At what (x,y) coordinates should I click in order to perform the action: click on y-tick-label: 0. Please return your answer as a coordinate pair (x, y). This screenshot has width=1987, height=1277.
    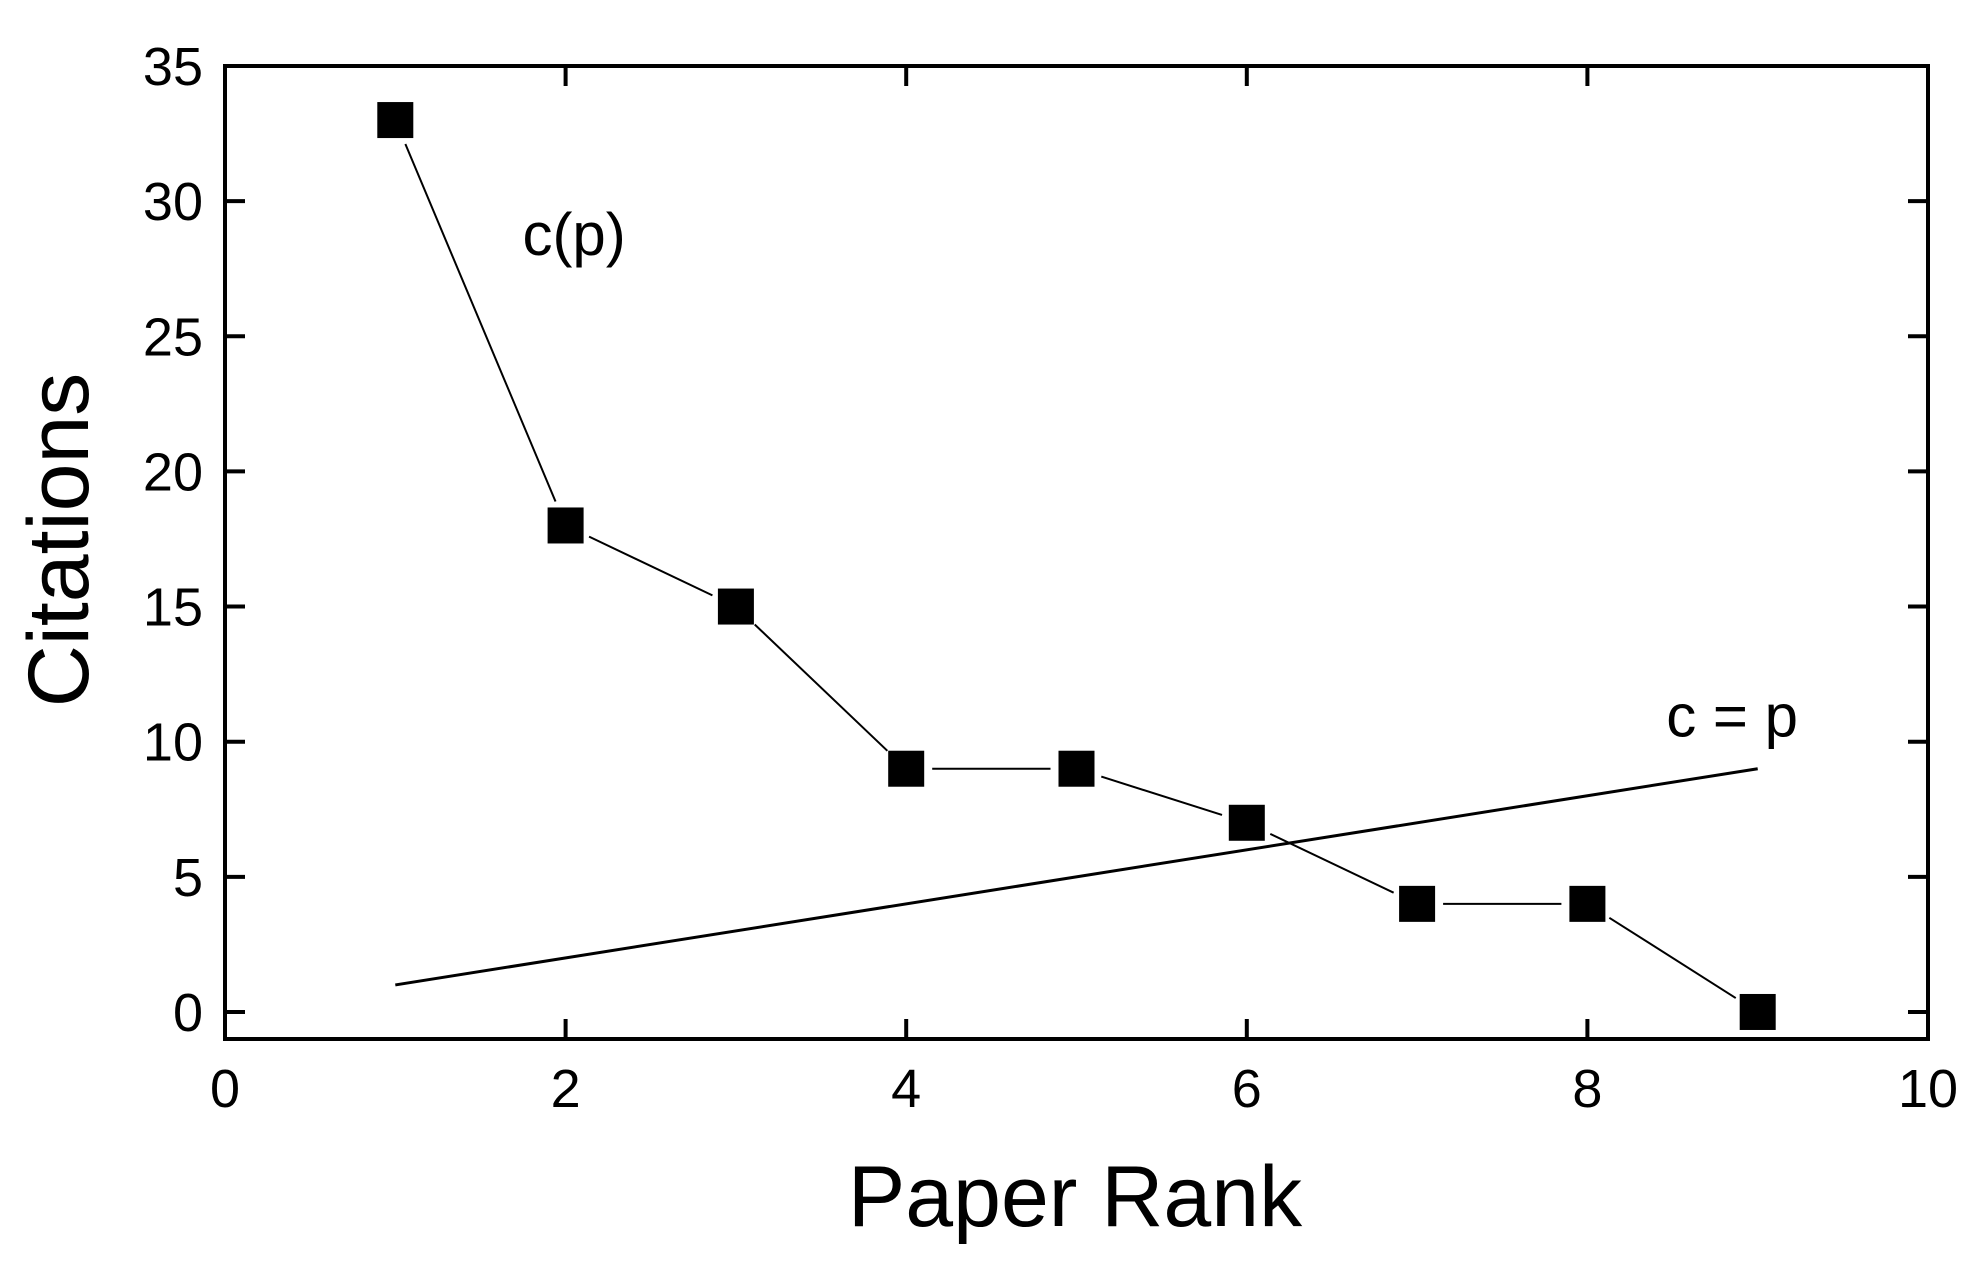
    Looking at the image, I should click on (188, 1013).